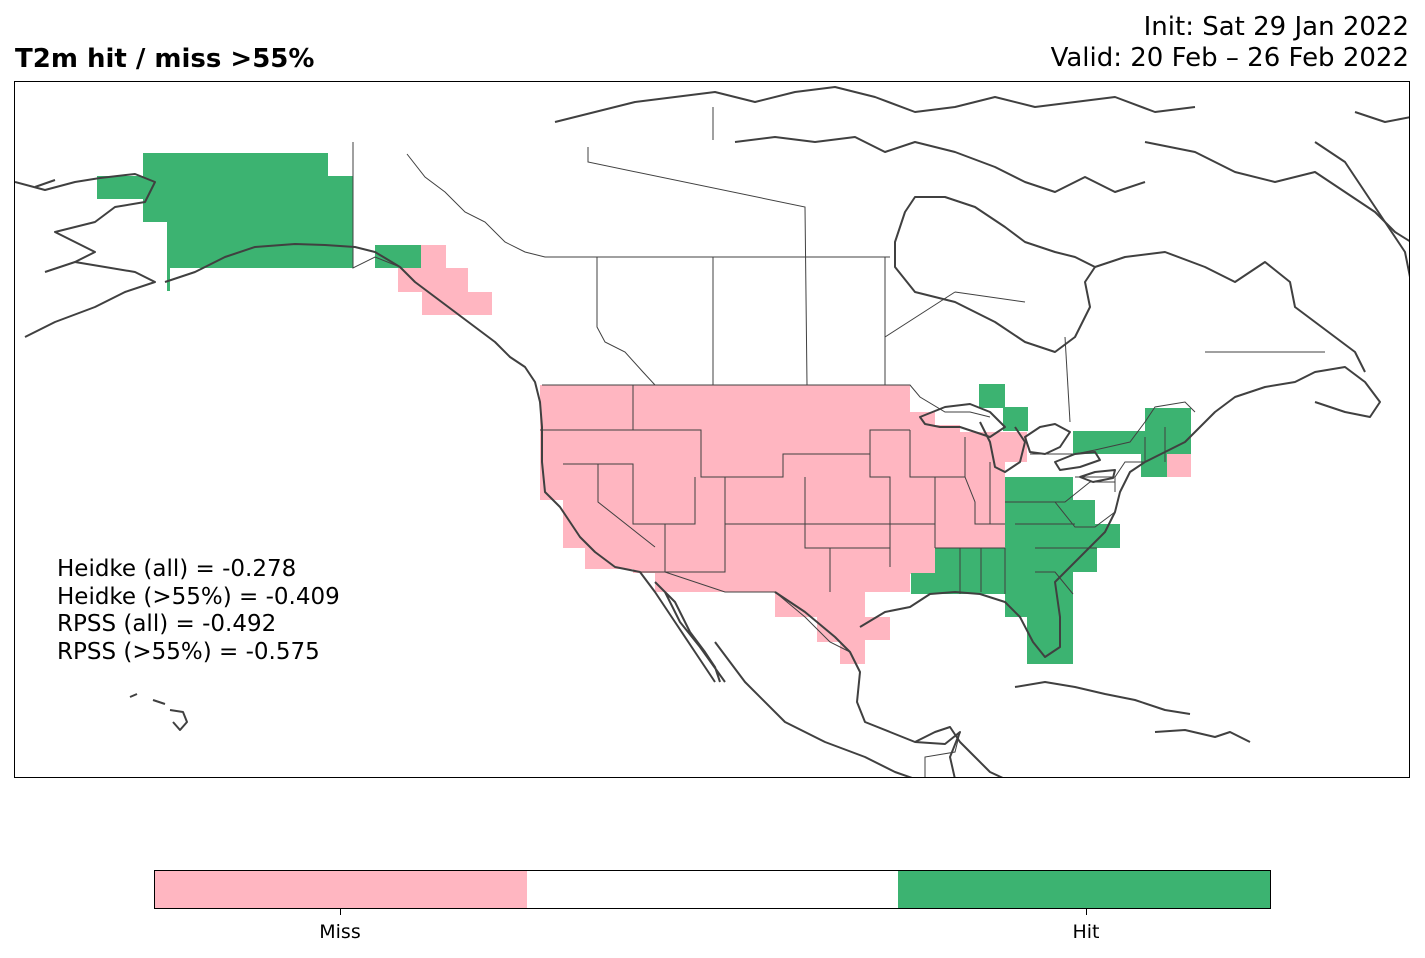  Describe the element at coordinates (1084, 889) in the screenshot. I see `colorbar-hit-segment` at that location.